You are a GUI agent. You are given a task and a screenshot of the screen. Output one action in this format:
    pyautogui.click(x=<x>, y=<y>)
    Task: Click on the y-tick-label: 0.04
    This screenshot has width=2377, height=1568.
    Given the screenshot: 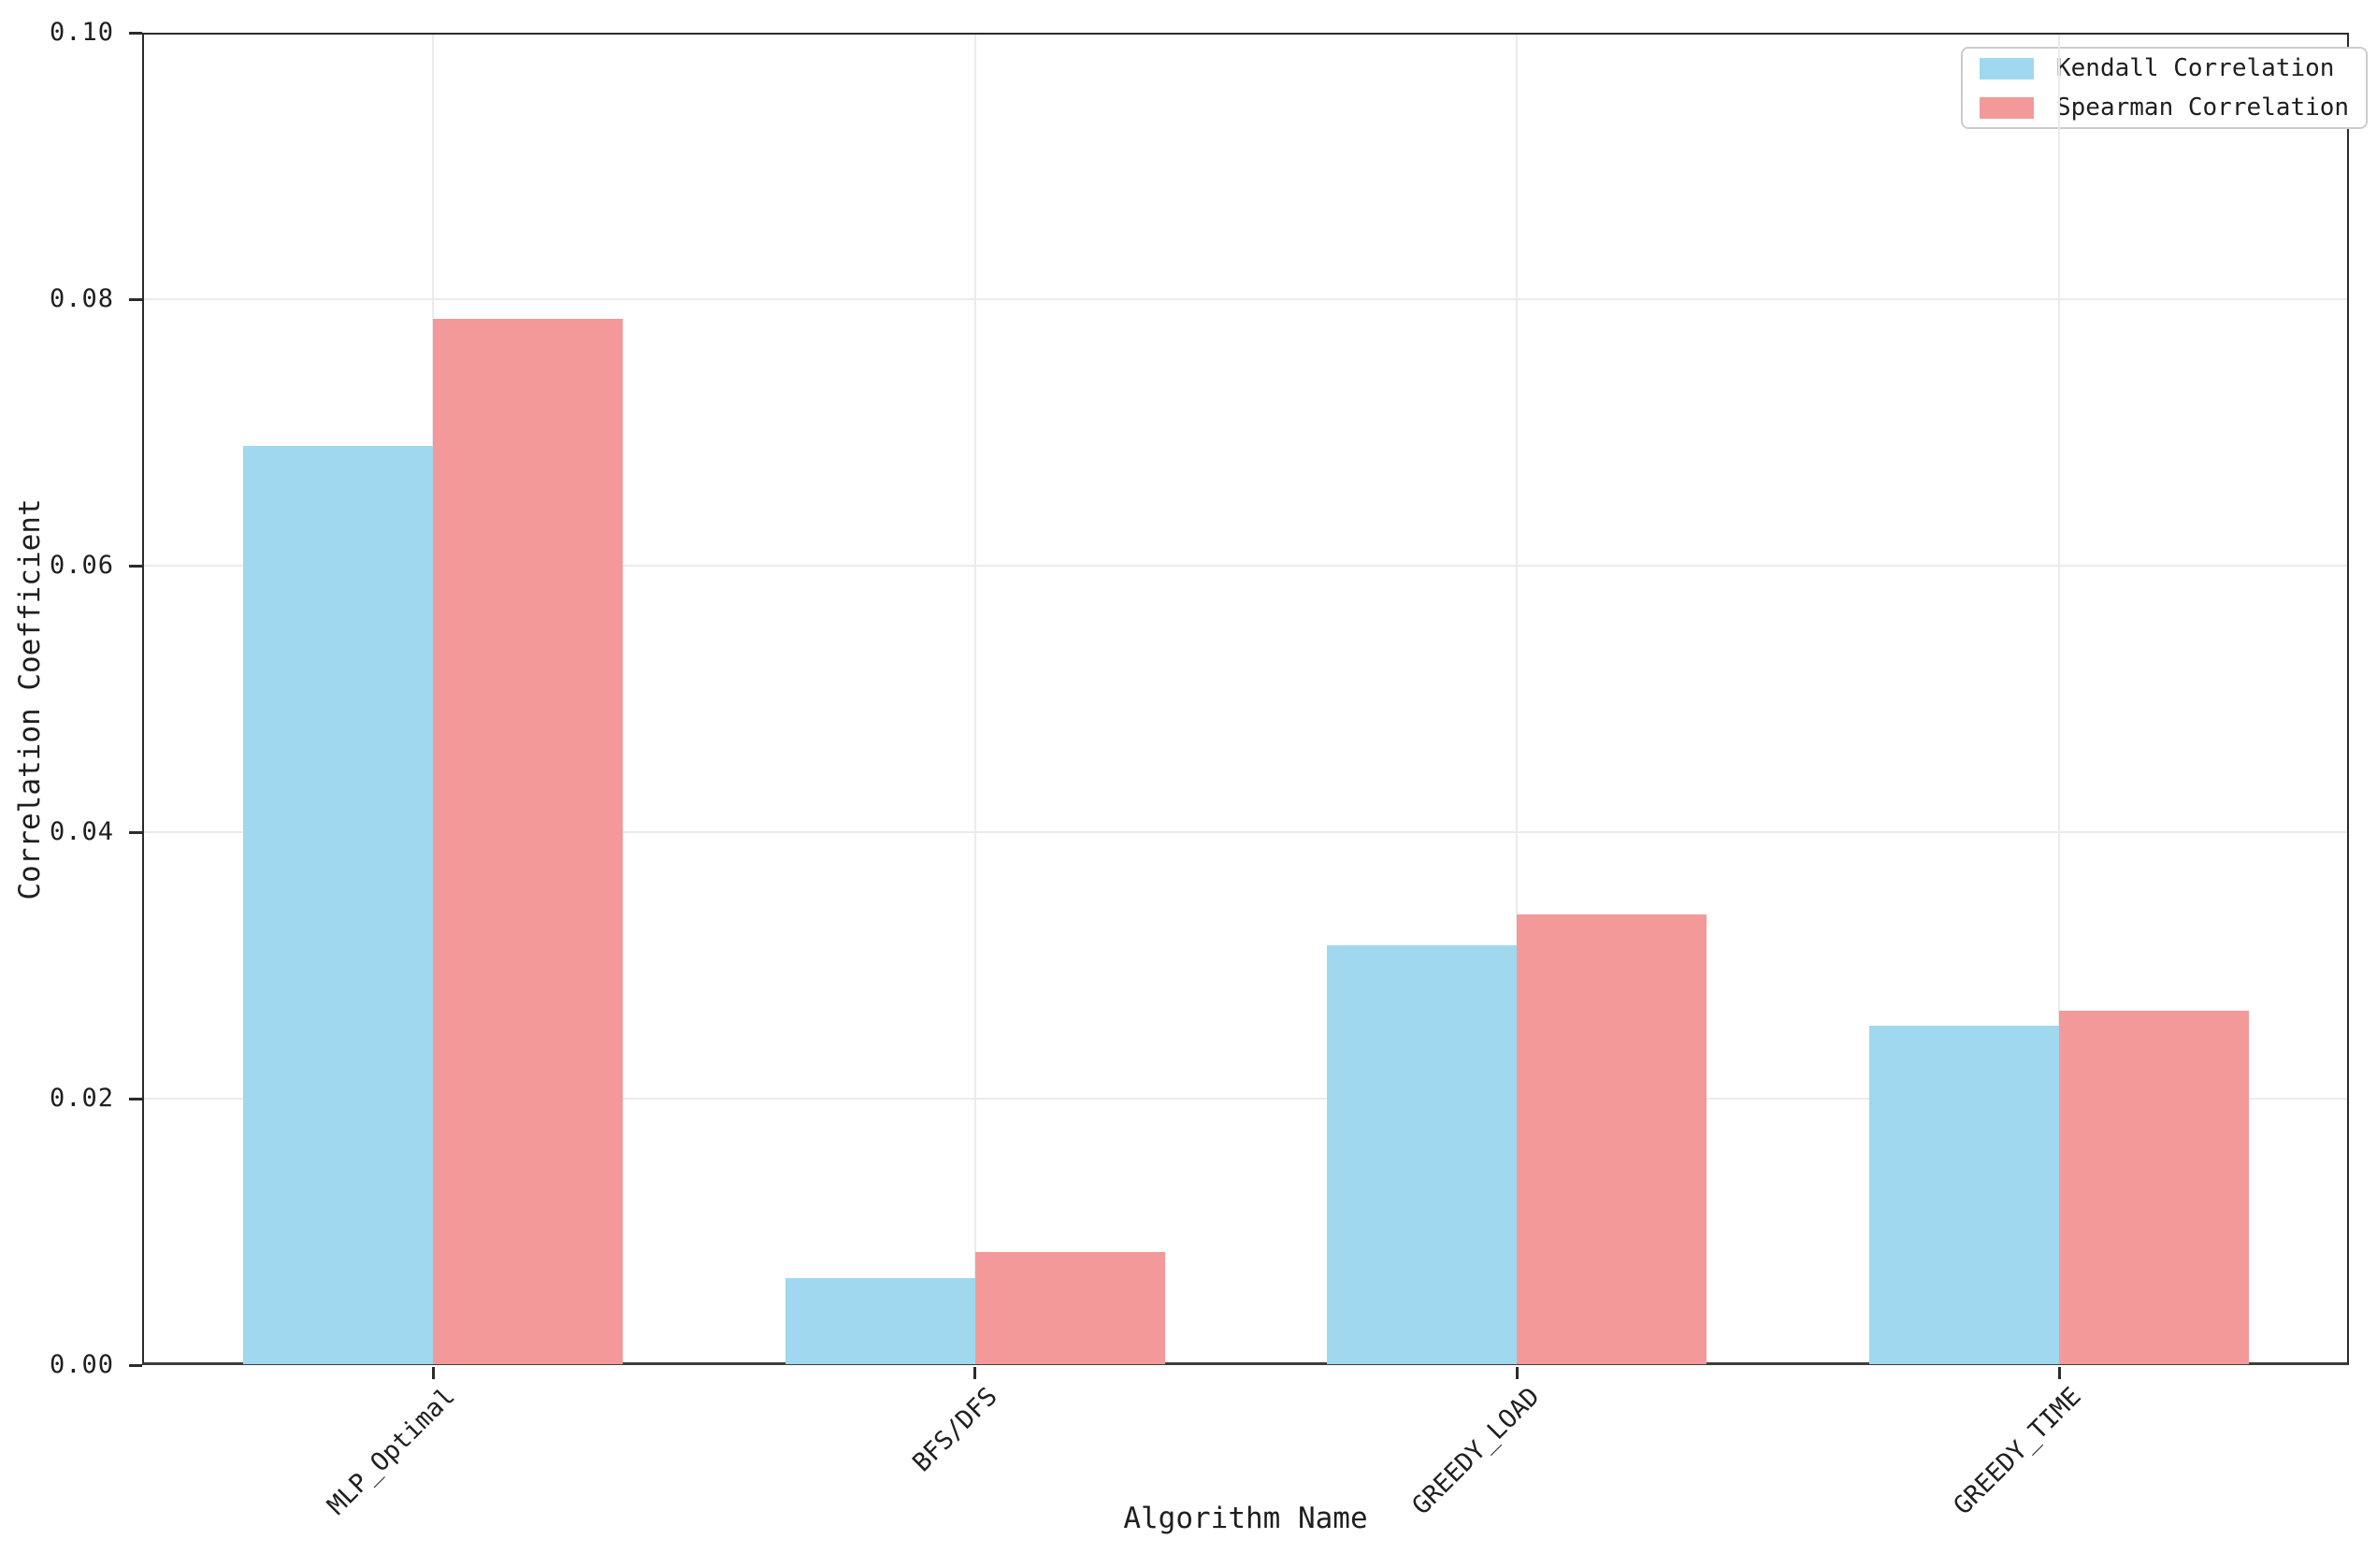 What is the action you would take?
    pyautogui.click(x=81, y=831)
    